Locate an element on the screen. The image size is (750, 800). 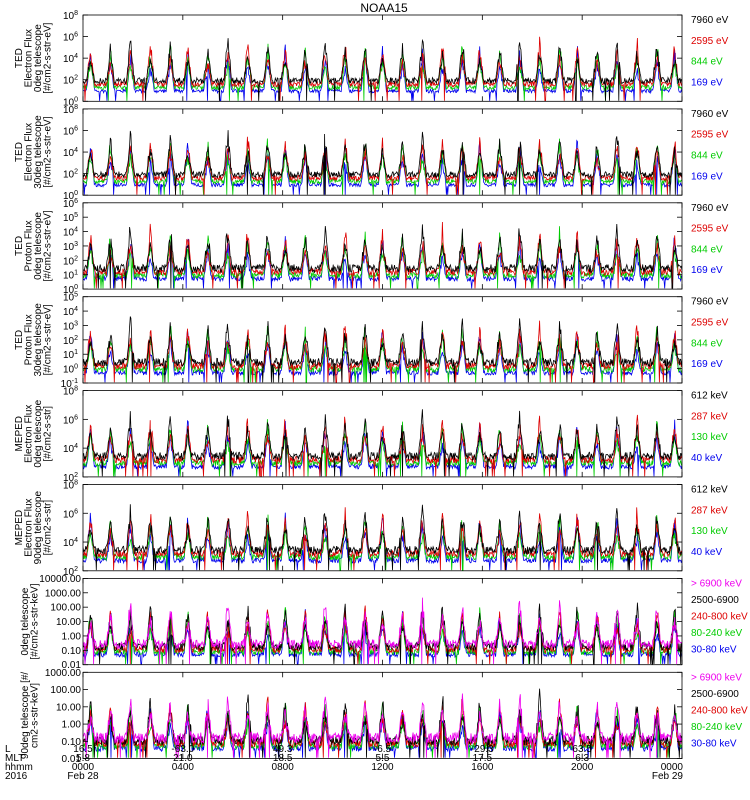
panel-7-traces is located at coordinates (382, 631).